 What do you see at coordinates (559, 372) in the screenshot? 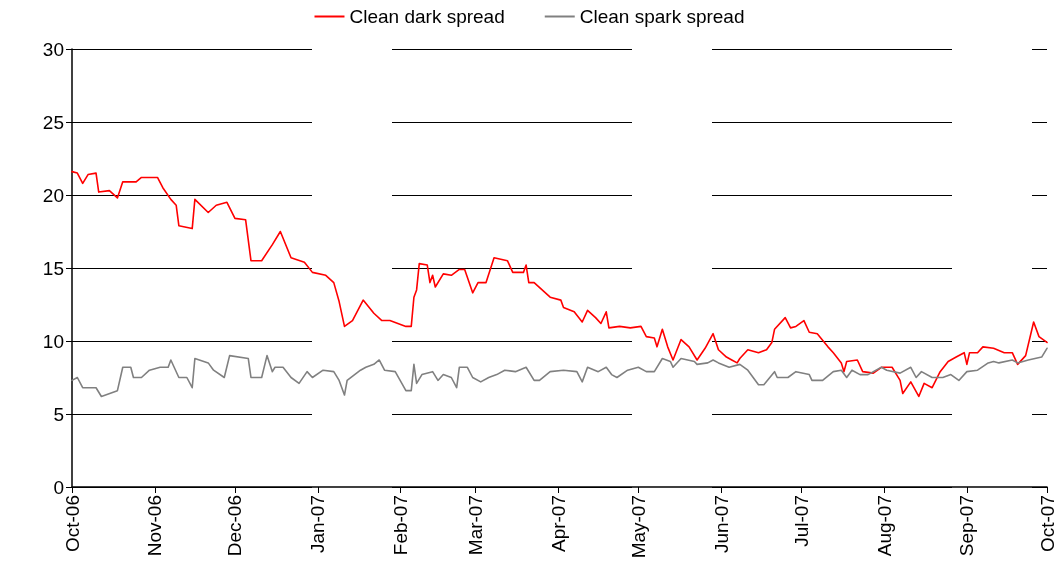
I see `line-series` at bounding box center [559, 372].